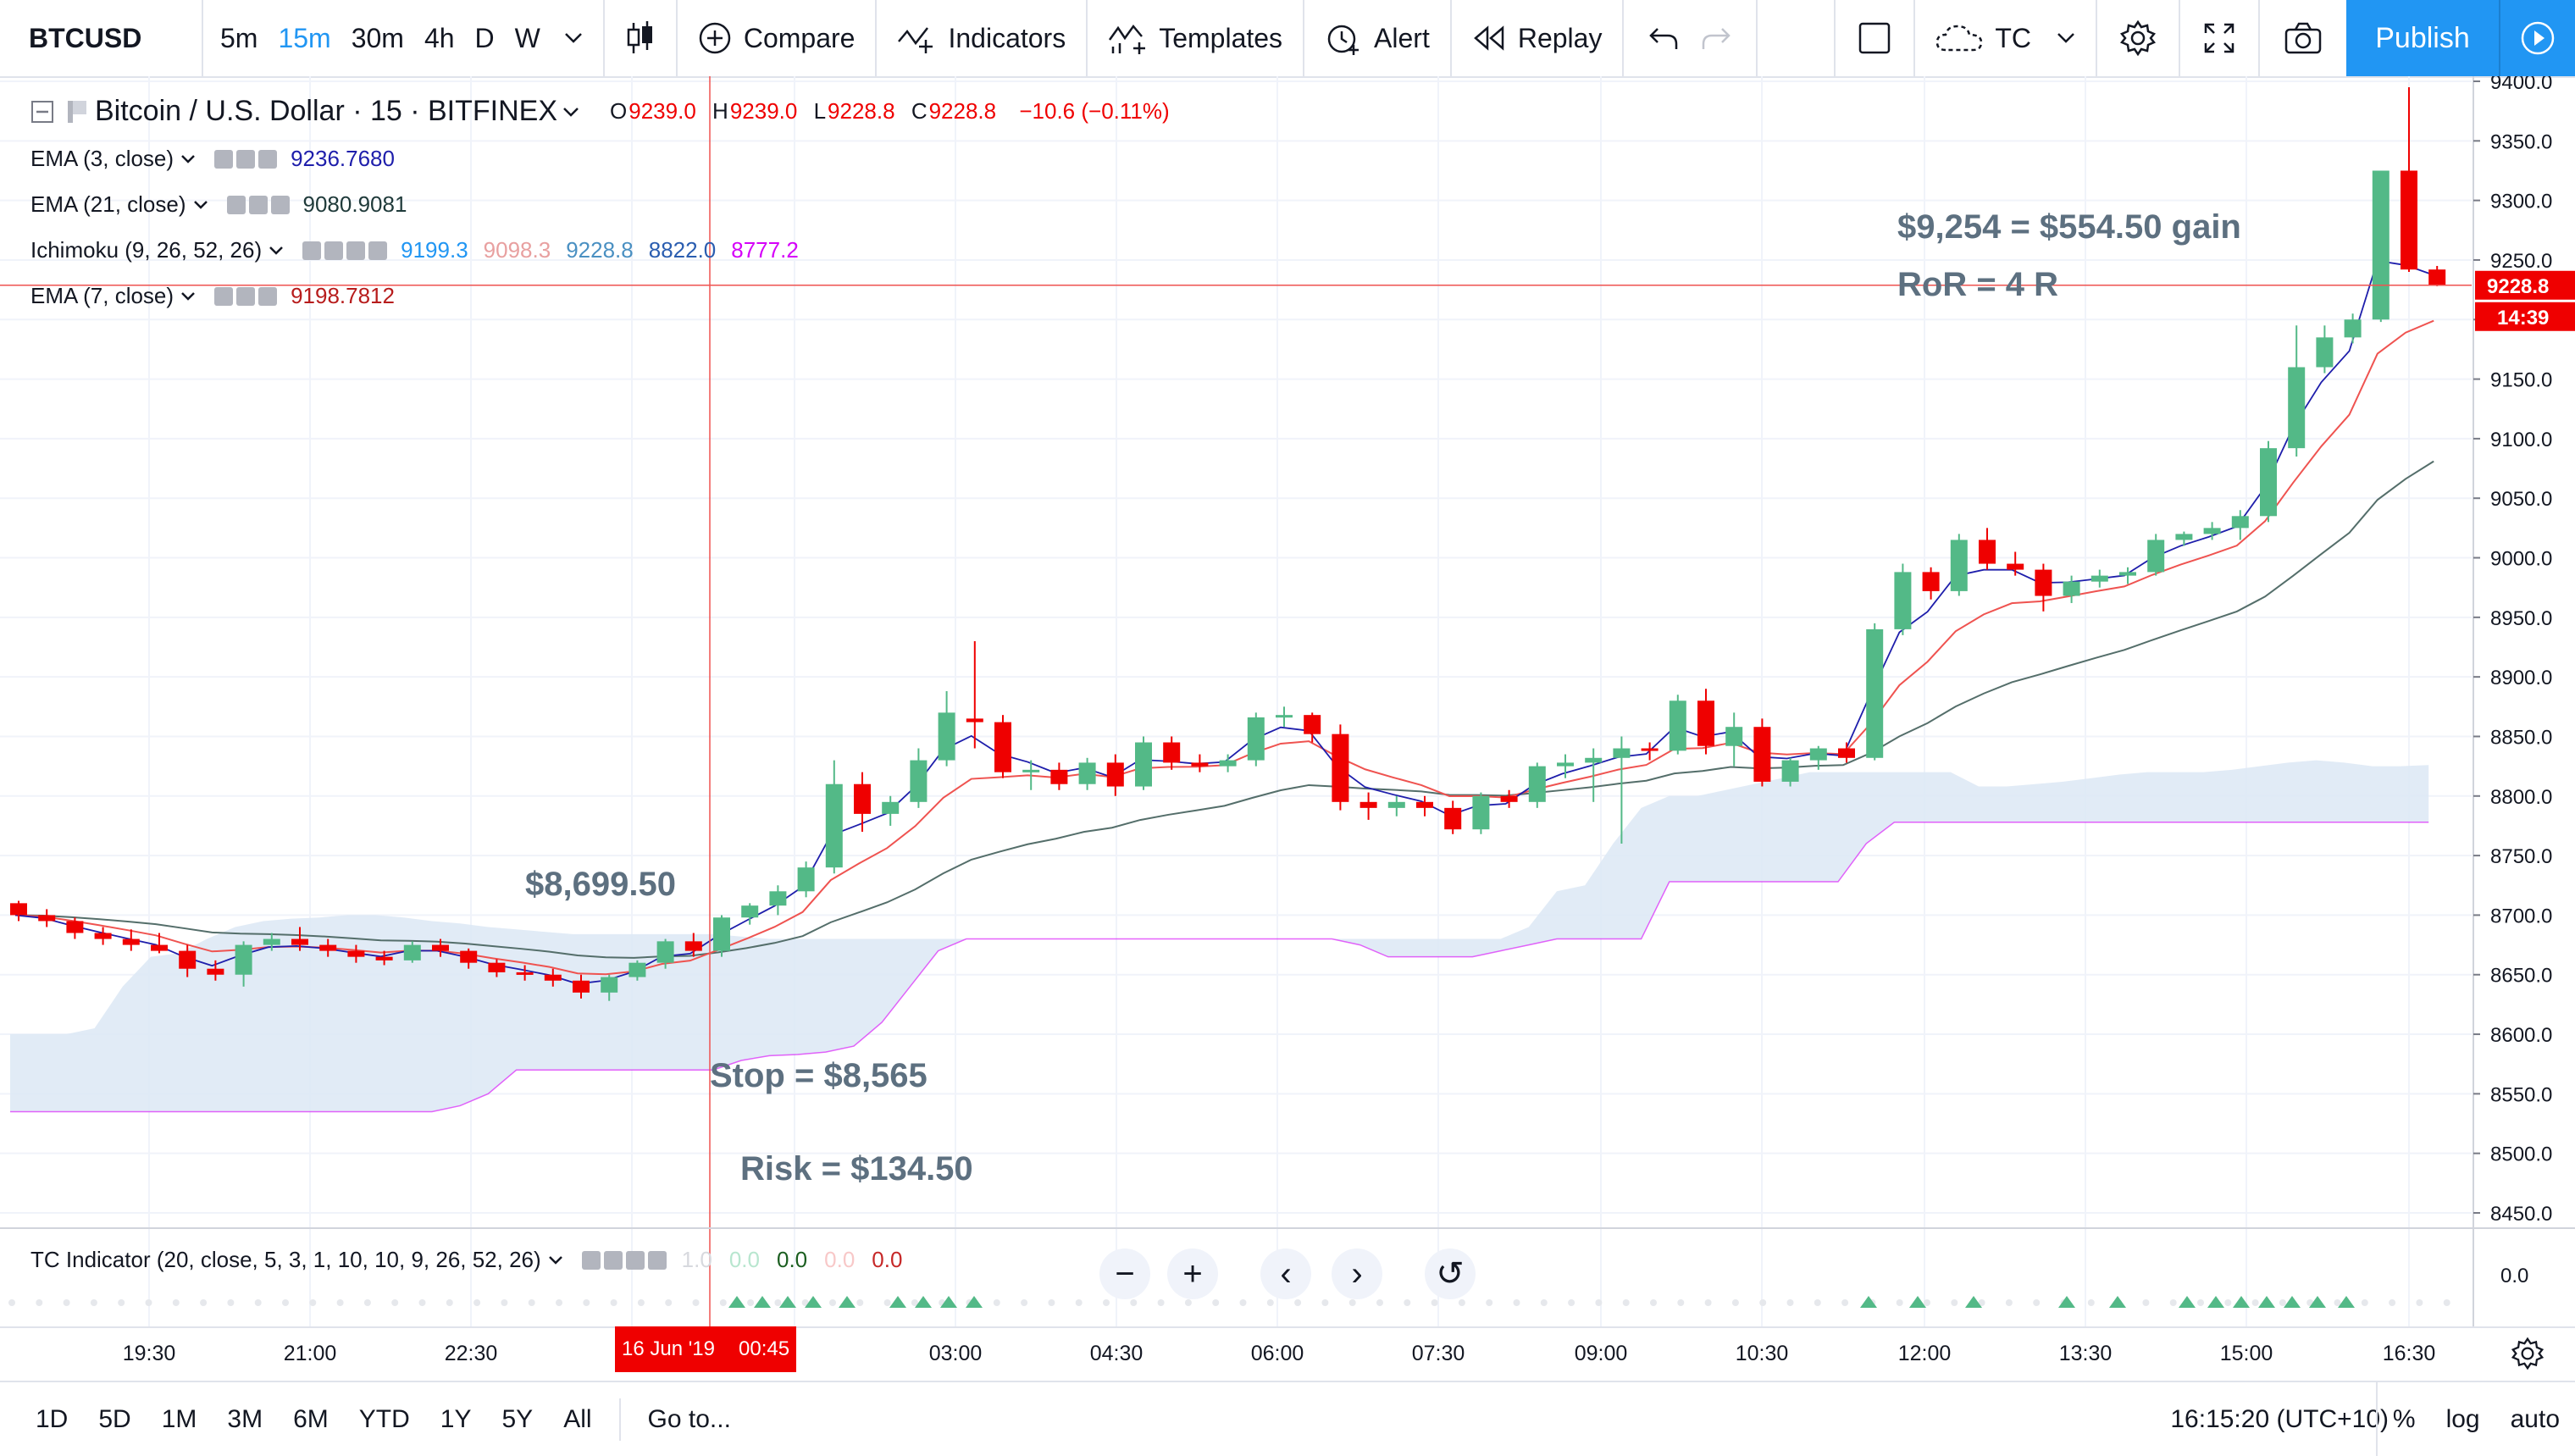 The height and width of the screenshot is (1456, 2575). What do you see at coordinates (42, 112) in the screenshot?
I see `collapse-icon` at bounding box center [42, 112].